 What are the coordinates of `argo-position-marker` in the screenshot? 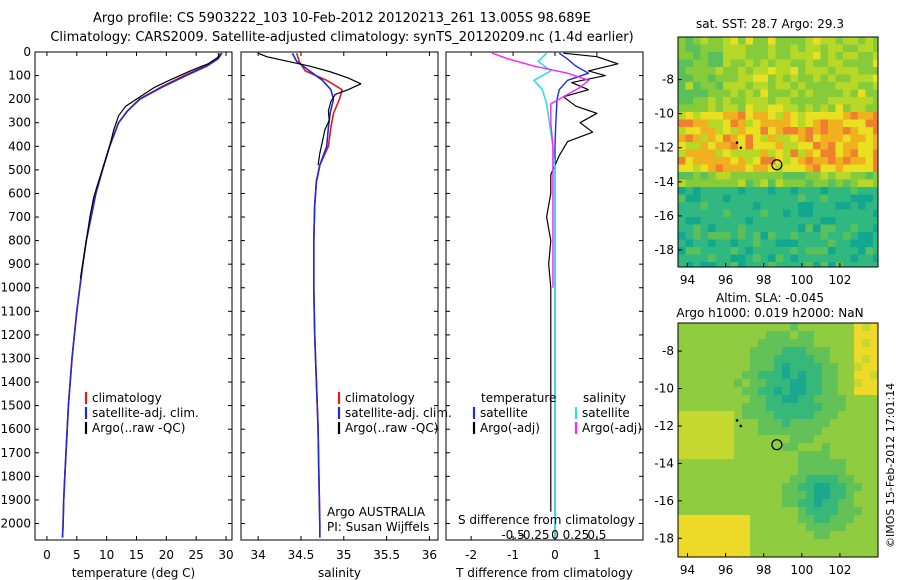 It's located at (777, 165).